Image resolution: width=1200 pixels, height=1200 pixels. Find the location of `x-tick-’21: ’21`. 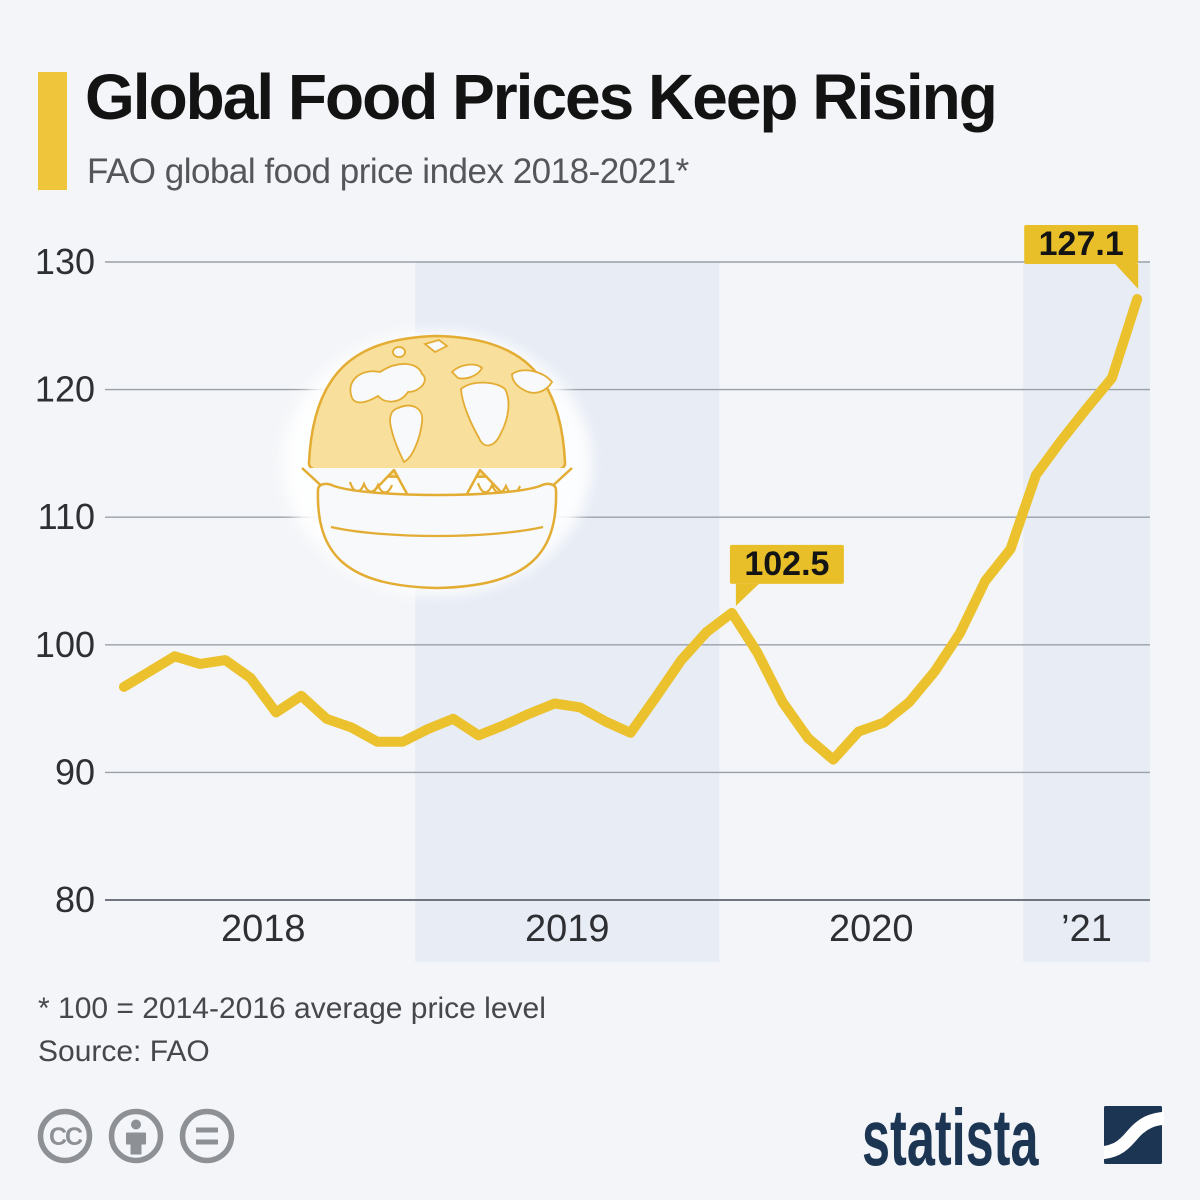

x-tick-’21: ’21 is located at coordinates (1086, 929).